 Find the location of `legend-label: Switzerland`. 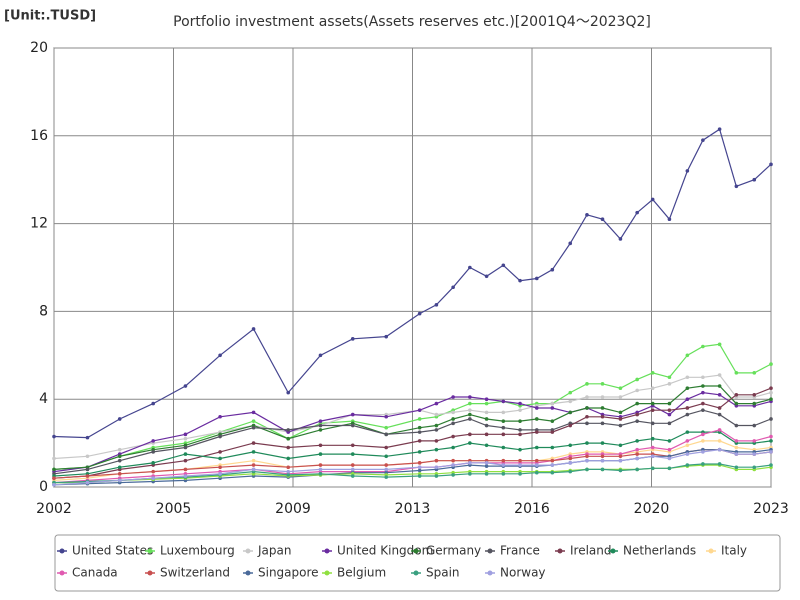

legend-label: Switzerland is located at coordinates (195, 573).